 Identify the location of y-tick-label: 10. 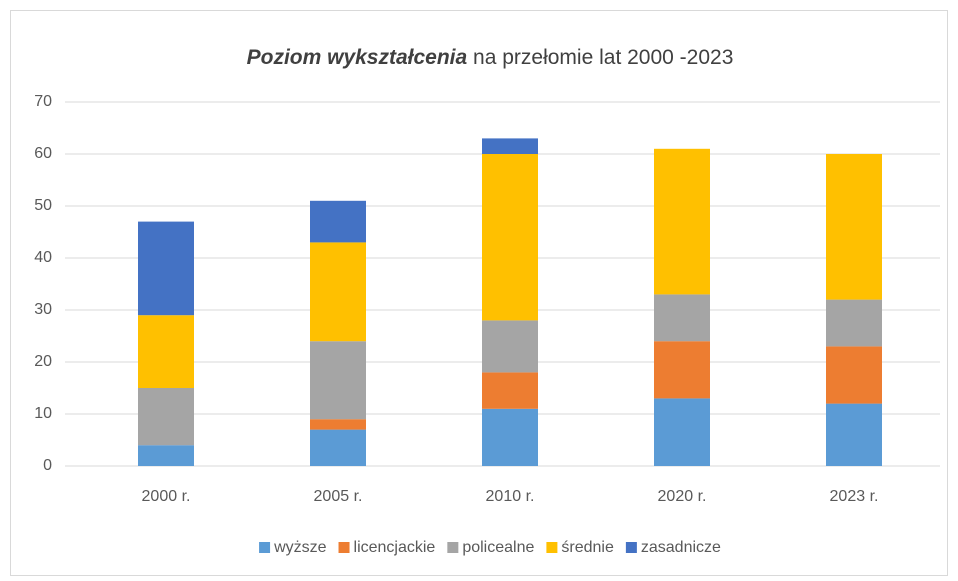
(43, 413).